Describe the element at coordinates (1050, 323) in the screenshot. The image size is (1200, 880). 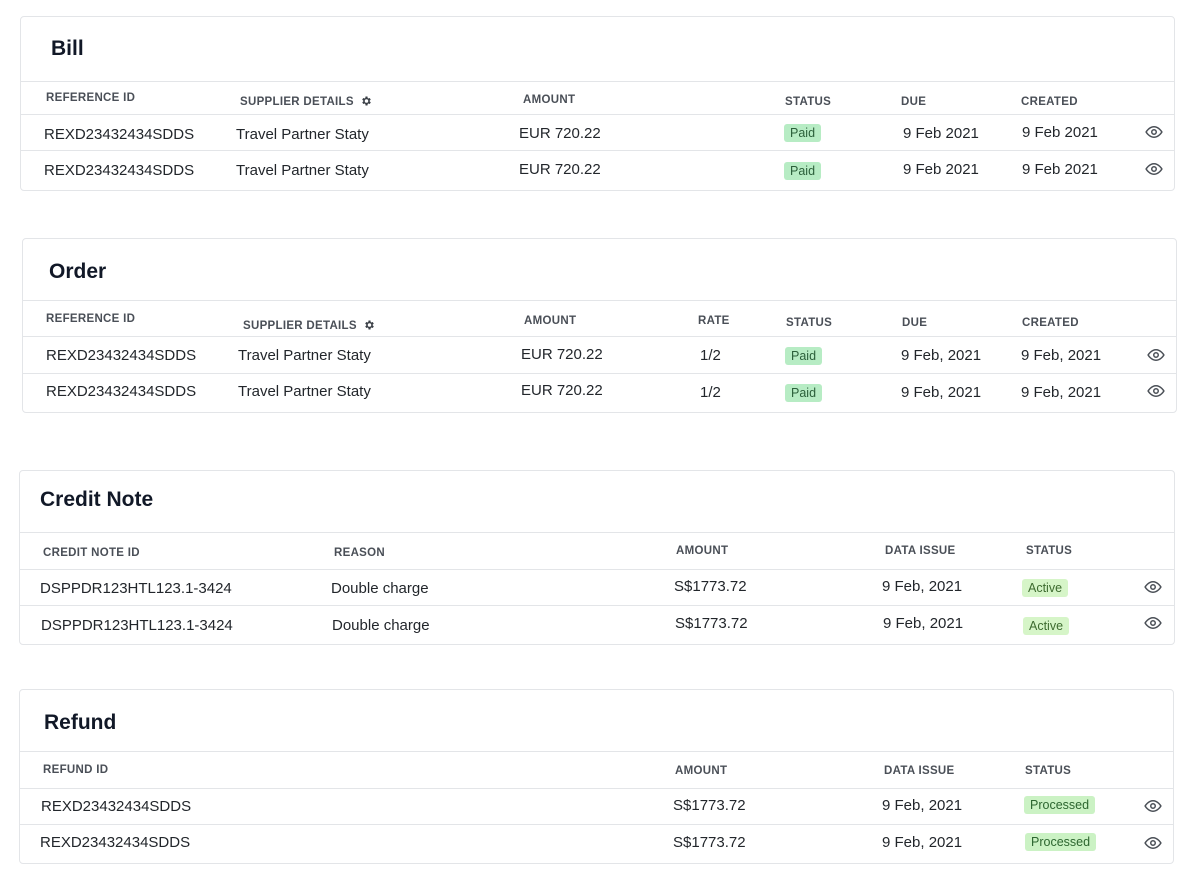
I see `order-header-created: CREATED` at that location.